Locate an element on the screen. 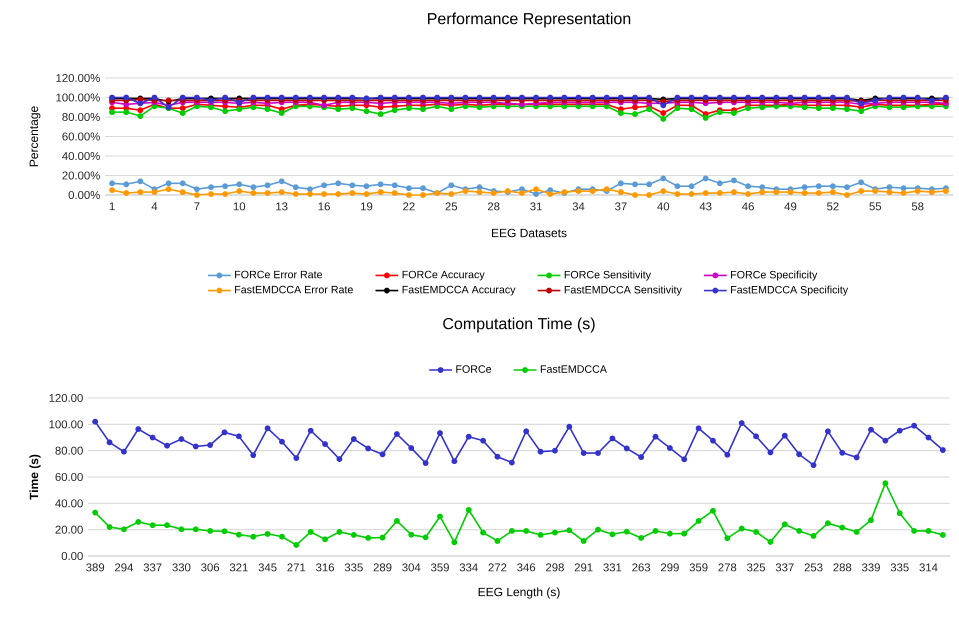 The width and height of the screenshot is (959, 618). x-tick-label: 346 is located at coordinates (526, 567).